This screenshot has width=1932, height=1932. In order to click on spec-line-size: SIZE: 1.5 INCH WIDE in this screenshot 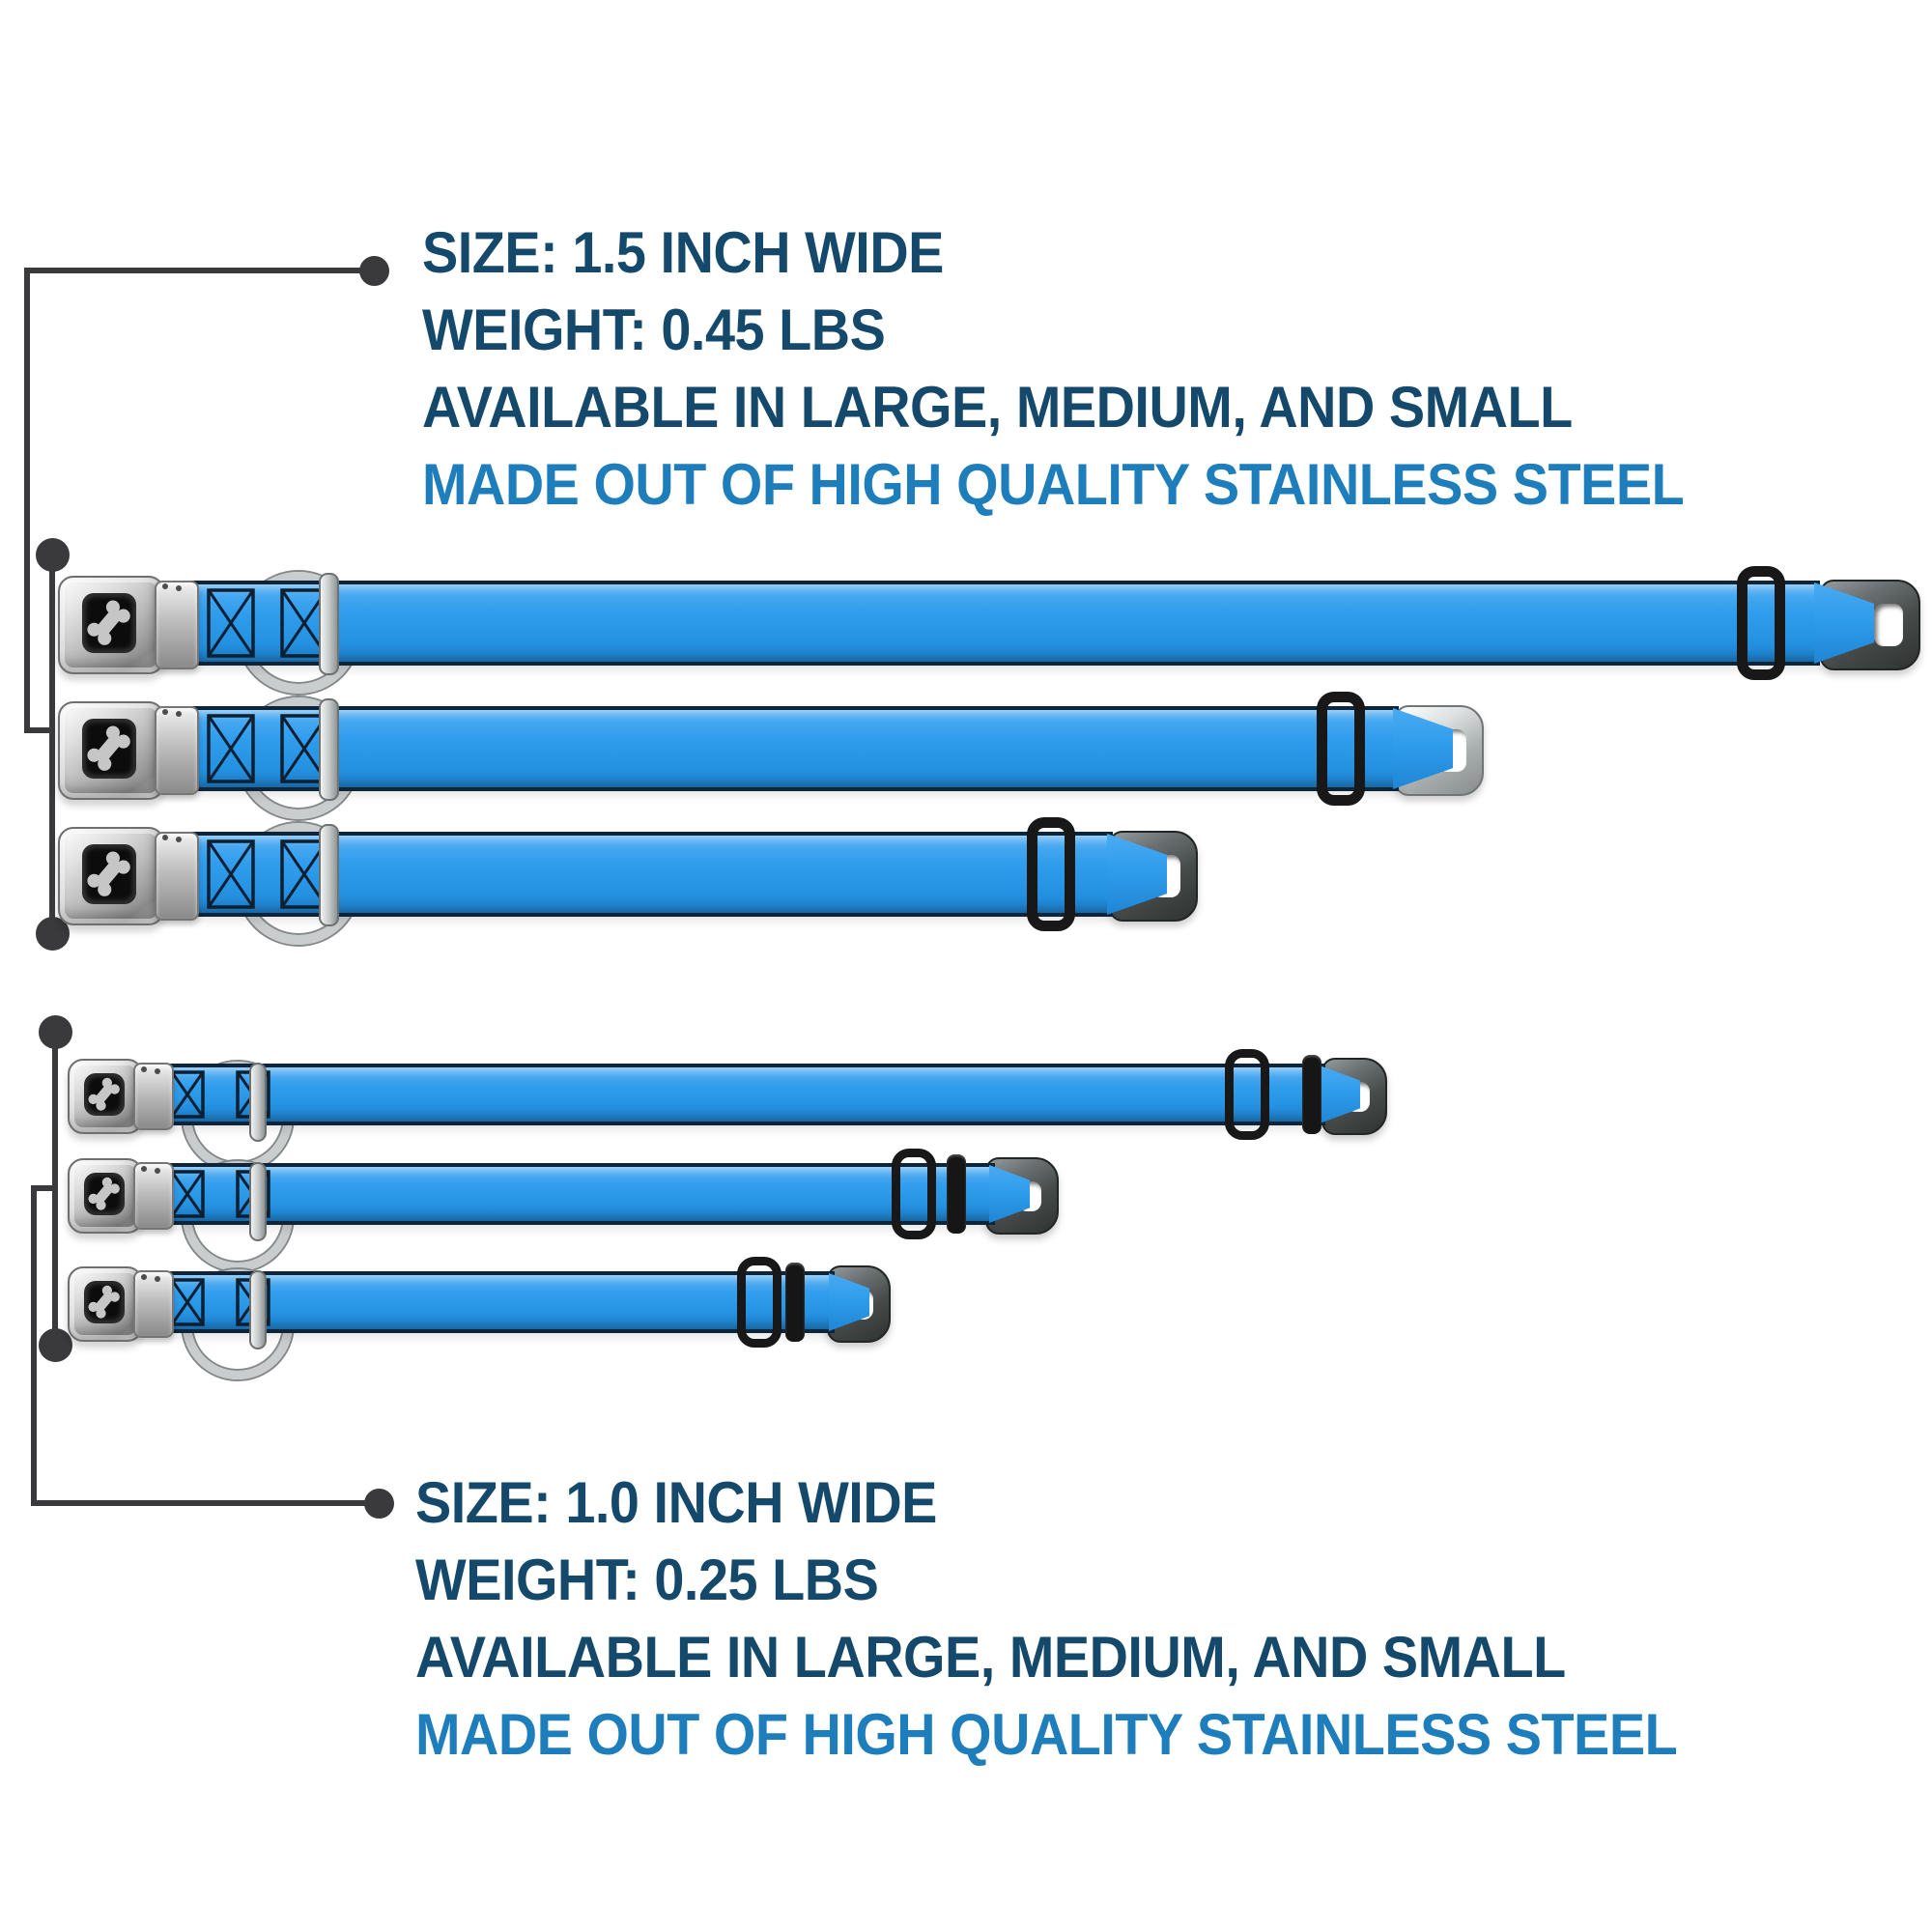, I will do `click(683, 252)`.